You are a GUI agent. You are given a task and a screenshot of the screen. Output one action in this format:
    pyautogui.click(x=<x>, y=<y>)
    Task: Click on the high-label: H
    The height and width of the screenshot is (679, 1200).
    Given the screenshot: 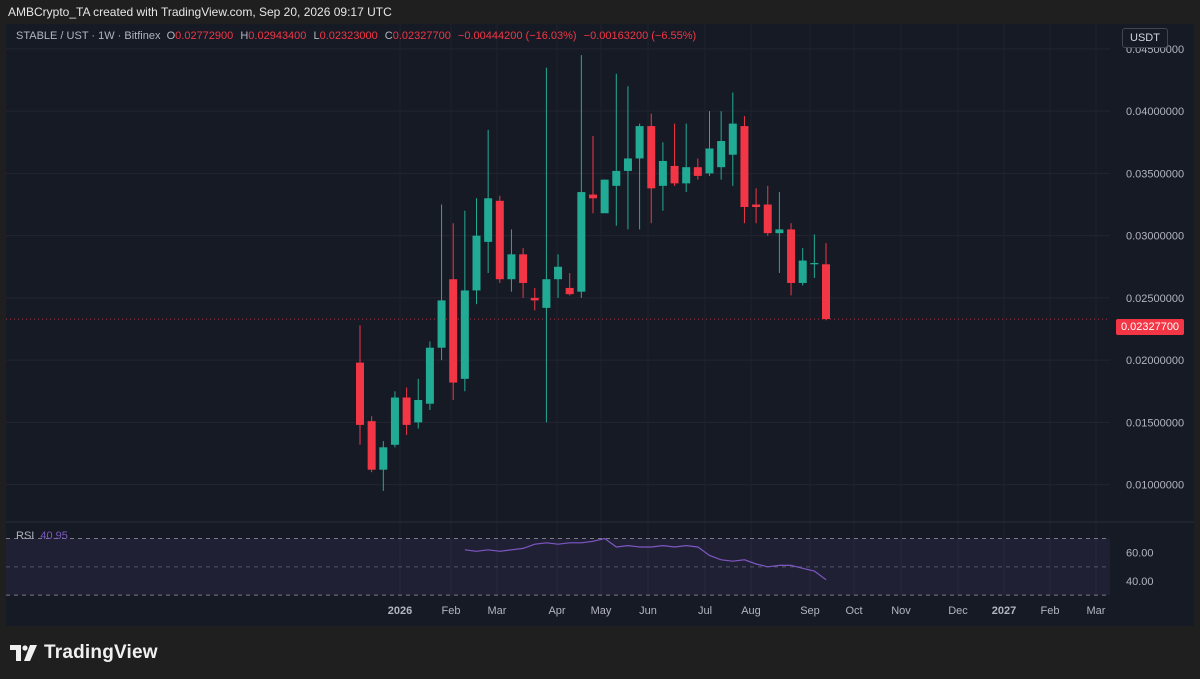 What is the action you would take?
    pyautogui.click(x=244, y=36)
    